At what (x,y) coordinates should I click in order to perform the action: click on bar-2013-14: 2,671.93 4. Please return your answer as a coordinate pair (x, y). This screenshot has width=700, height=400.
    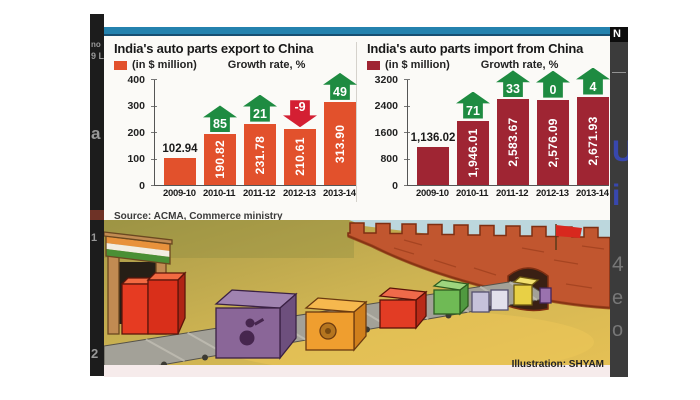
    Looking at the image, I should click on (593, 126).